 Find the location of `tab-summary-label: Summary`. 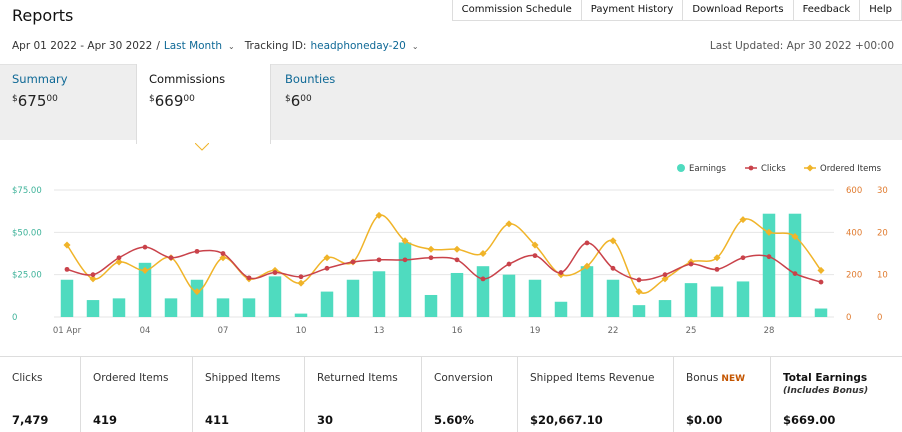

tab-summary-label: Summary is located at coordinates (40, 79).